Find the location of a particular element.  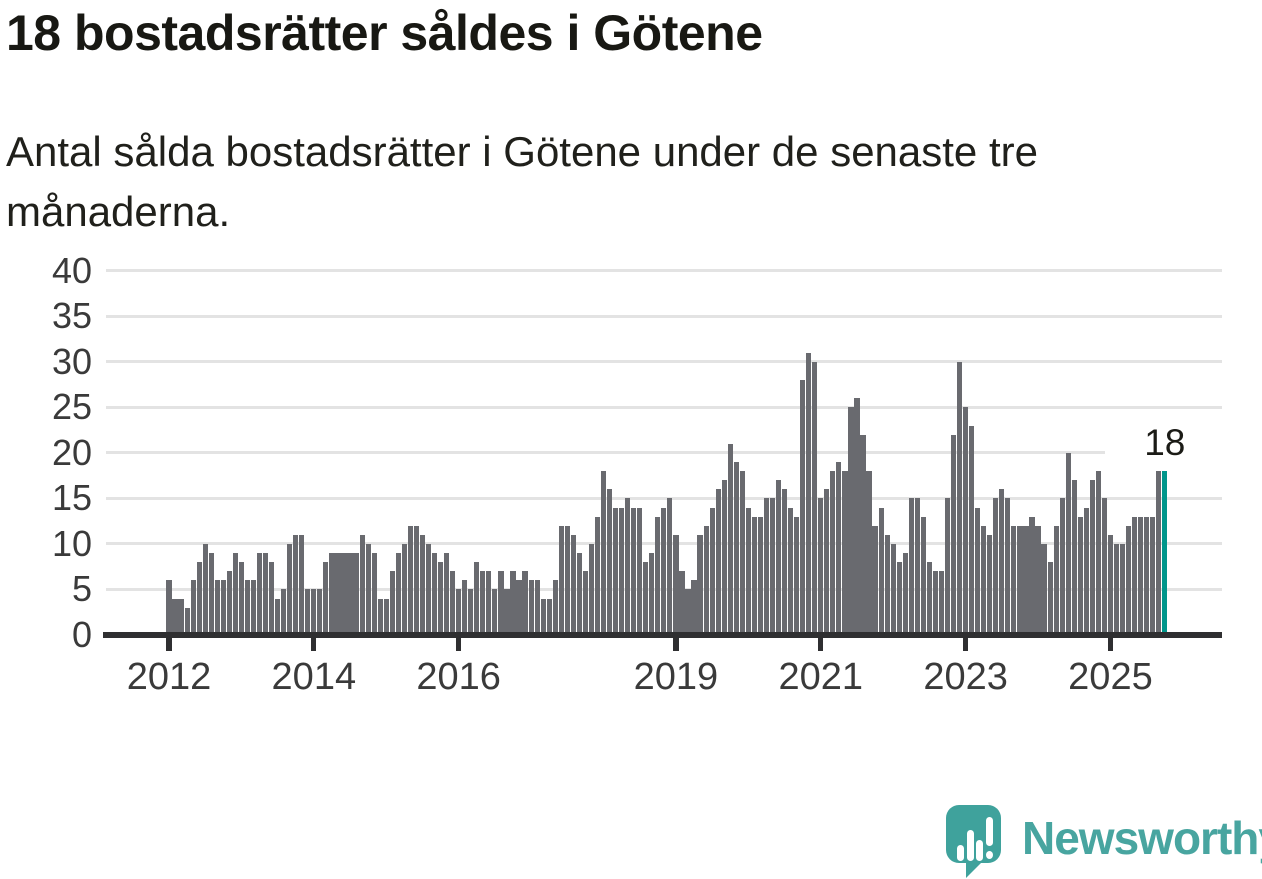

x-axis-tick-2016 is located at coordinates (459, 644).